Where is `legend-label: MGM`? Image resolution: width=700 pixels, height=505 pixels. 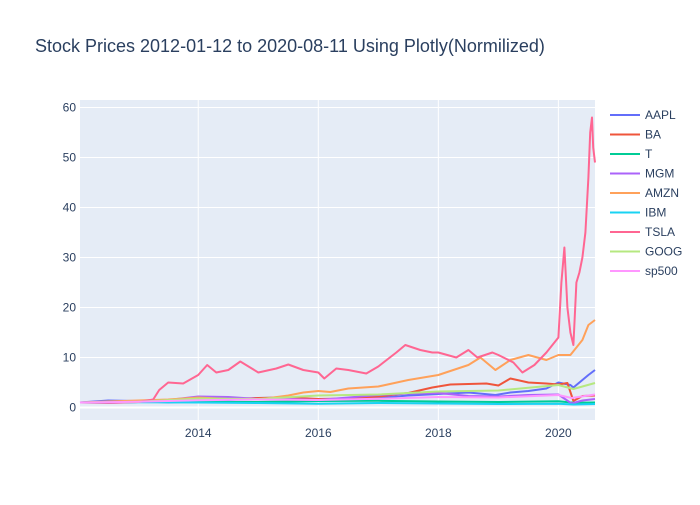
legend-label: MGM is located at coordinates (659, 174).